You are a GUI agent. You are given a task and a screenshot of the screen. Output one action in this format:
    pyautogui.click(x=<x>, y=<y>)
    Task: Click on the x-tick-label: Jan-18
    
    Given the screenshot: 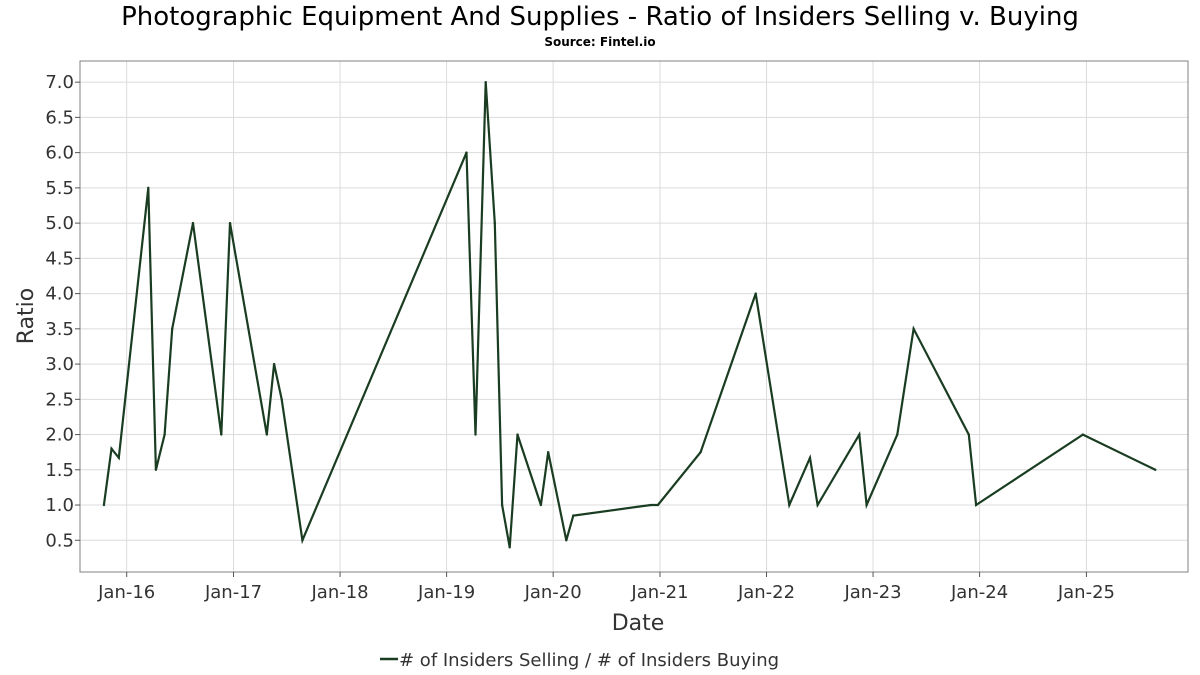 What is the action you would take?
    pyautogui.click(x=339, y=592)
    